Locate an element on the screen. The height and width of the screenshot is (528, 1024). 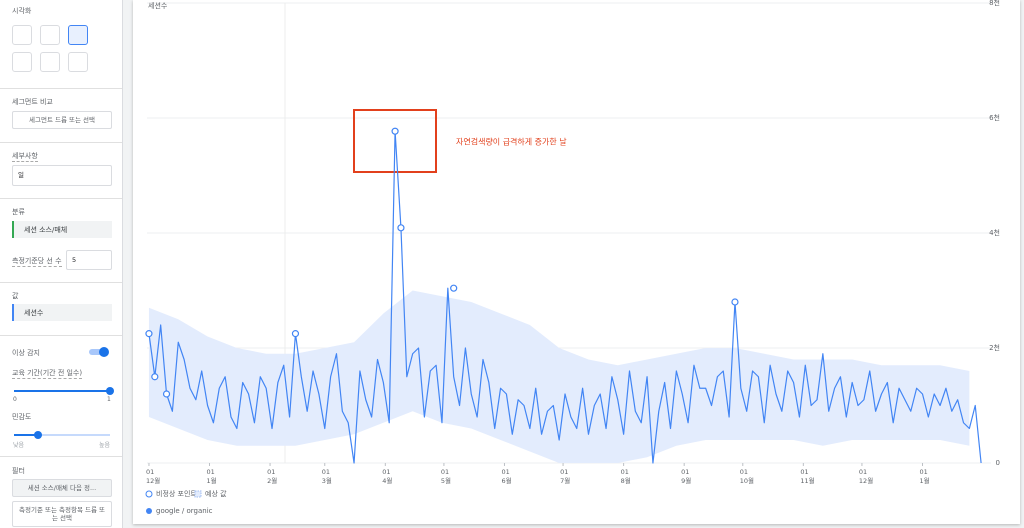
line-icon is located at coordinates (78, 35).